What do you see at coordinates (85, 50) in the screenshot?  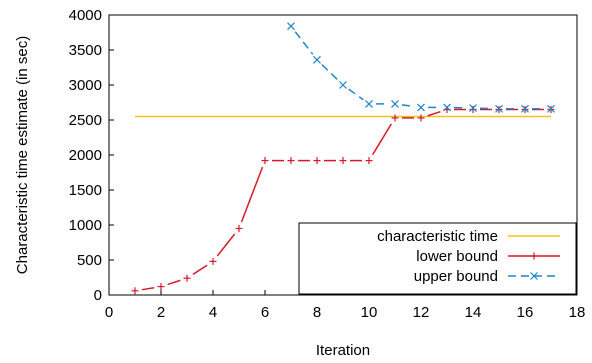 I see `y-tick-label: 3500` at bounding box center [85, 50].